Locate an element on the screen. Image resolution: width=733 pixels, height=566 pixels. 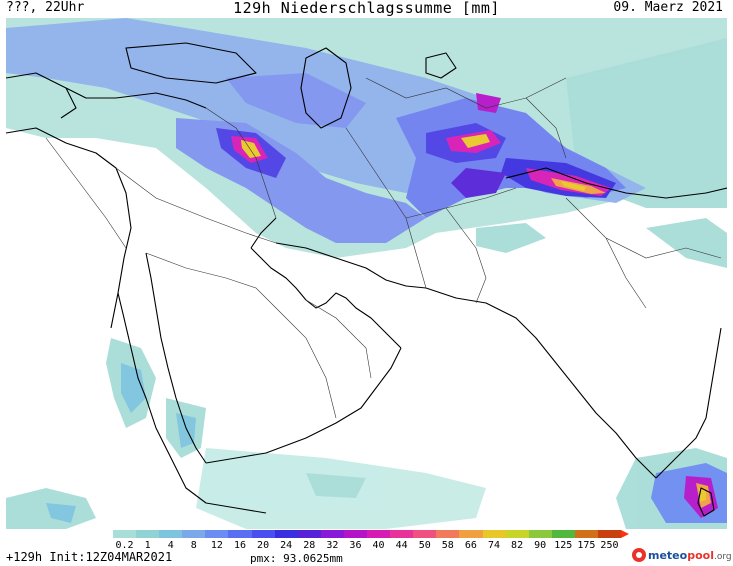
logo-text-accent: pool is located at coordinates (700, 555).